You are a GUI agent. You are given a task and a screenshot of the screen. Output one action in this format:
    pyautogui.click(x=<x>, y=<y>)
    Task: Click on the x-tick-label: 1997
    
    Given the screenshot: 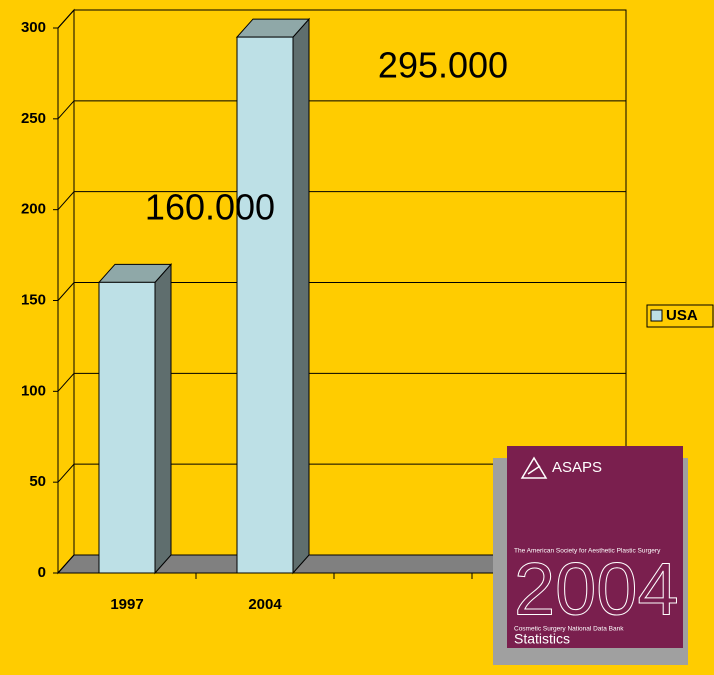 What is the action you would take?
    pyautogui.click(x=126, y=604)
    